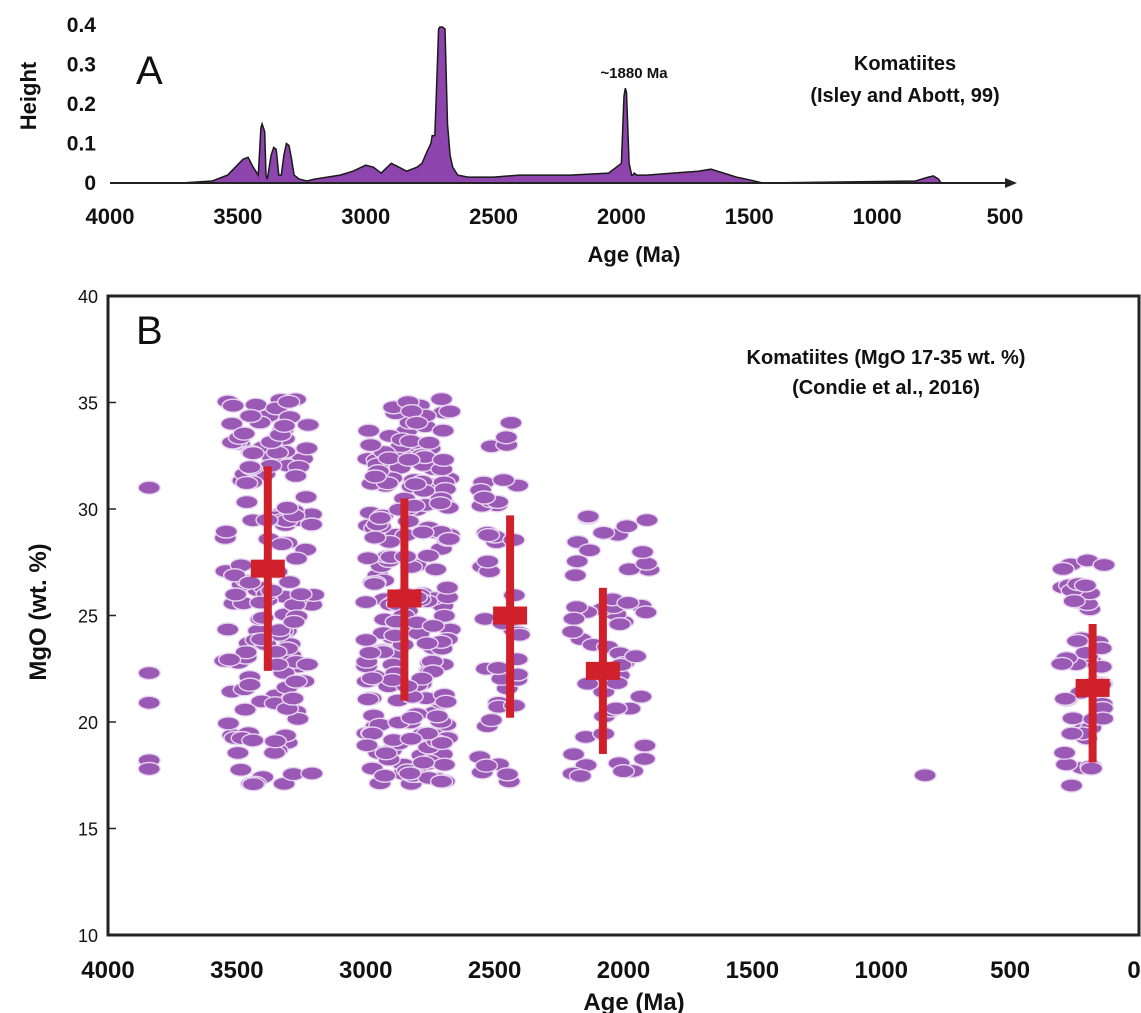 Image resolution: width=1141 pixels, height=1013 pixels. What do you see at coordinates (1005, 216) in the screenshot?
I see `x-tick-label-a: 500` at bounding box center [1005, 216].